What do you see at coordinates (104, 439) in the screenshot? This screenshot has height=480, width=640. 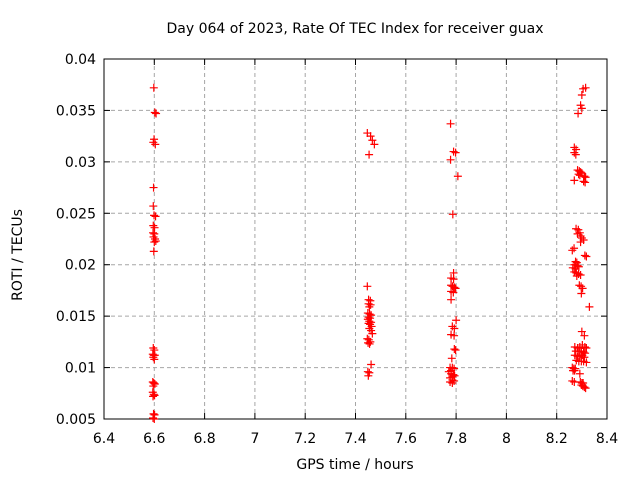 I see `x-tick-label: 6.4` at bounding box center [104, 439].